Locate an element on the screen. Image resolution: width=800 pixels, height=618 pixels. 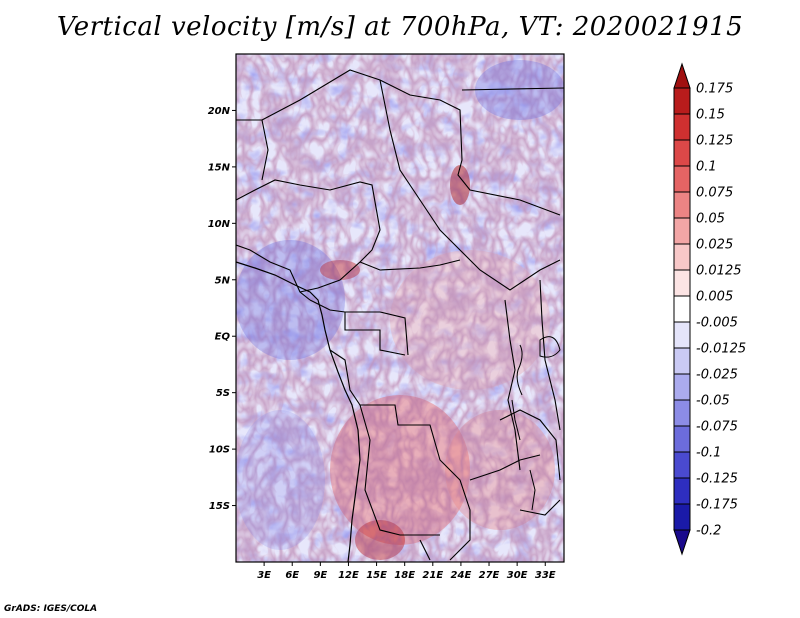
colorbar-label: -0.125 is located at coordinates (717, 479).